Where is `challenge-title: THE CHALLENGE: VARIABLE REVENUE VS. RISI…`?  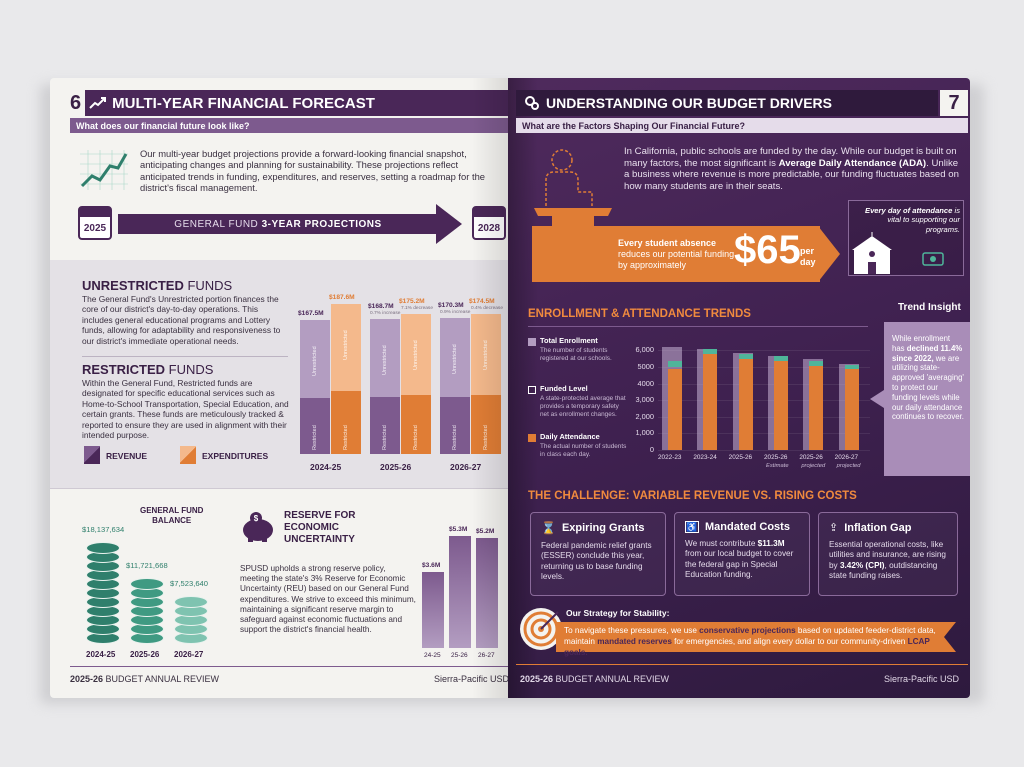 challenge-title: THE CHALLENGE: VARIABLE REVENUE VS. RISI… is located at coordinates (692, 496).